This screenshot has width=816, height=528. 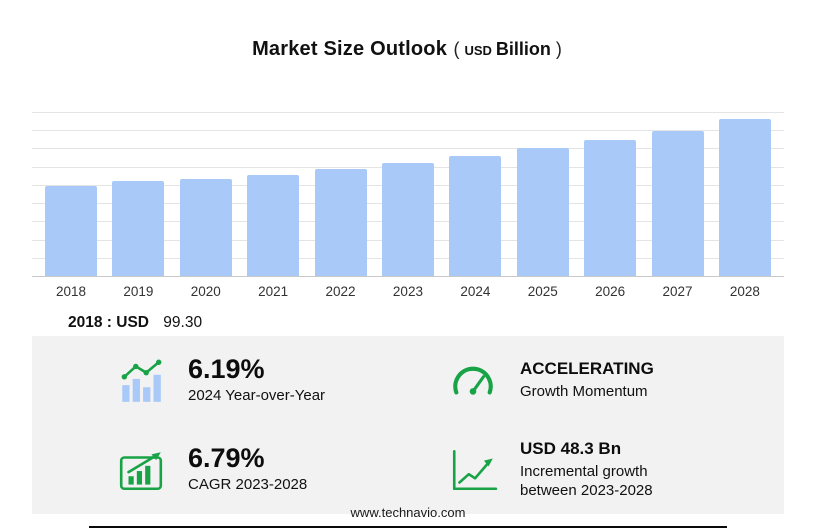 I want to click on bar-2021, so click(x=273, y=225).